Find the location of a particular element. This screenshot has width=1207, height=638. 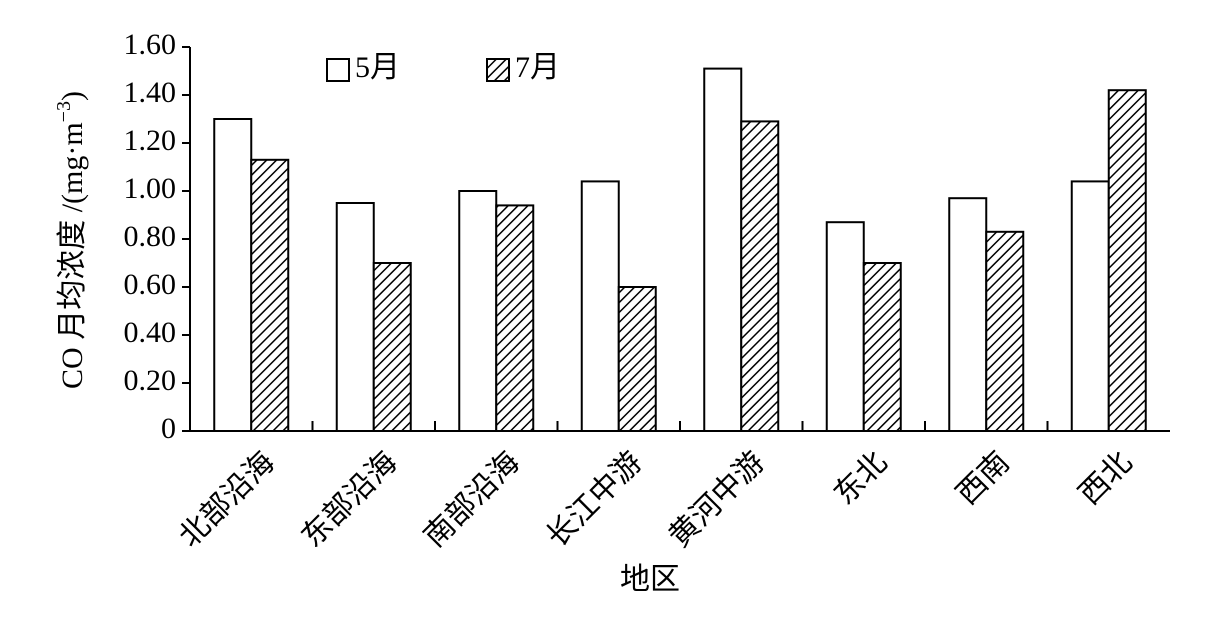

x-tick-label: 西南 is located at coordinates (983, 478).